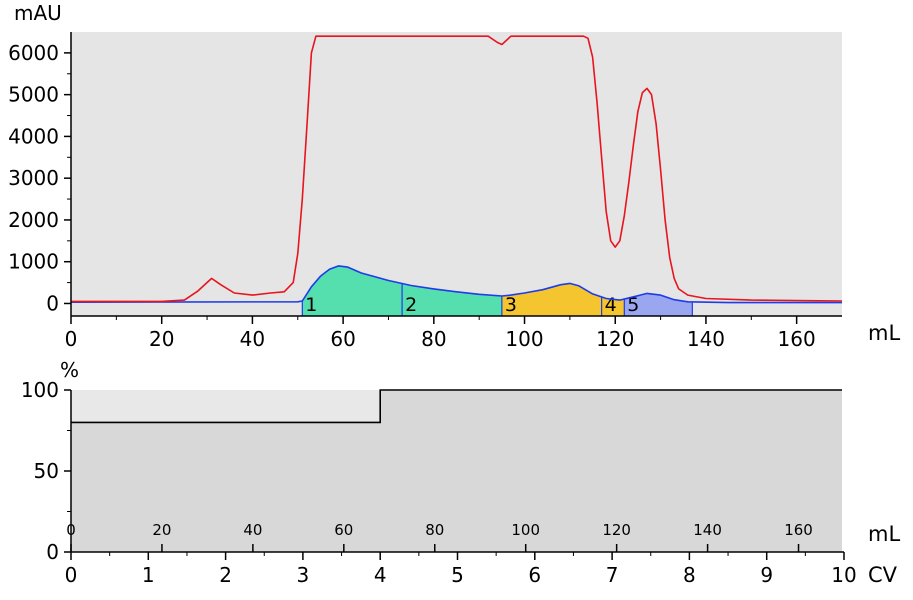 This screenshot has height=600, width=913. I want to click on x-tick-label: 140, so click(706, 339).